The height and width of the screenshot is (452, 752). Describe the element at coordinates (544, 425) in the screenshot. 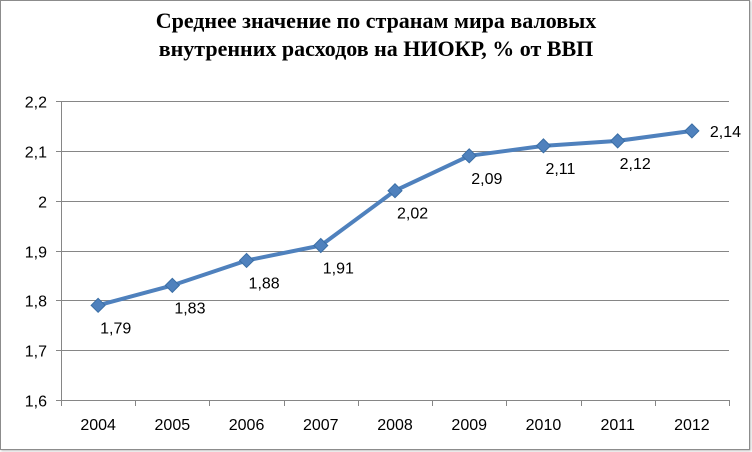

I see `x-tick-label: 2010` at that location.